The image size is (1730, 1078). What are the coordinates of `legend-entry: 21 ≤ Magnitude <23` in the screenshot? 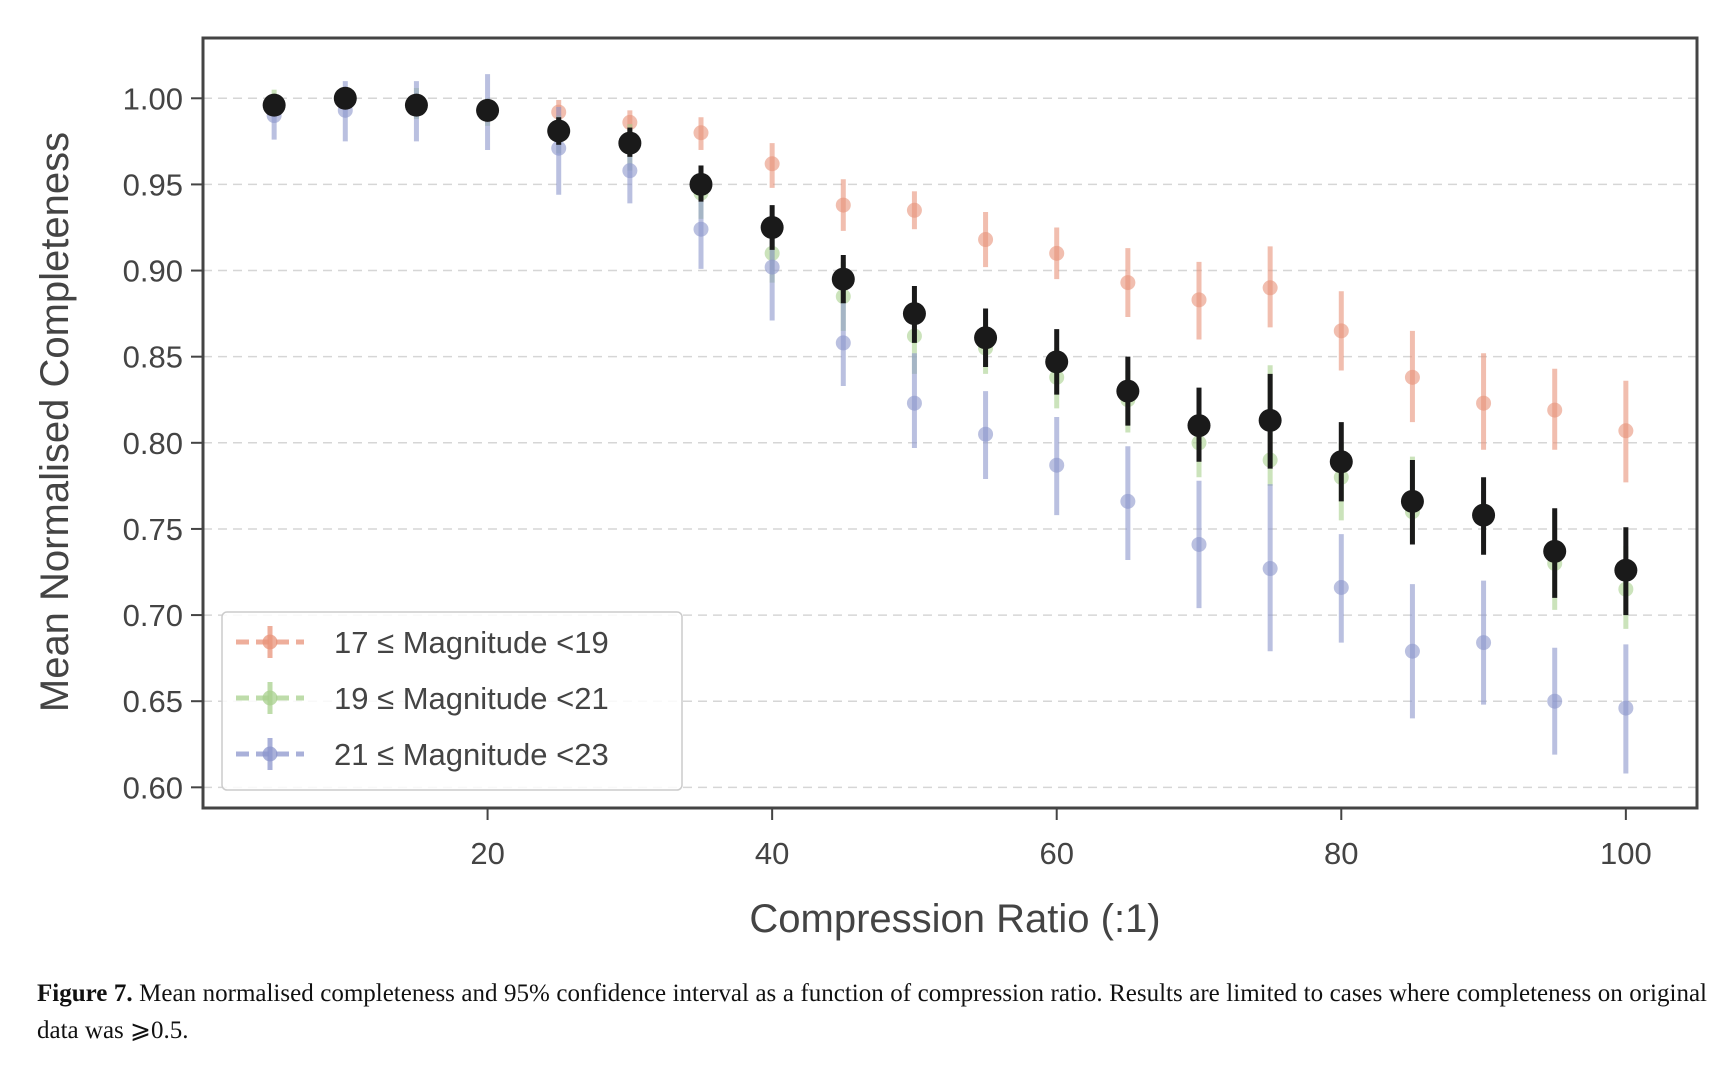 It's located at (422, 754).